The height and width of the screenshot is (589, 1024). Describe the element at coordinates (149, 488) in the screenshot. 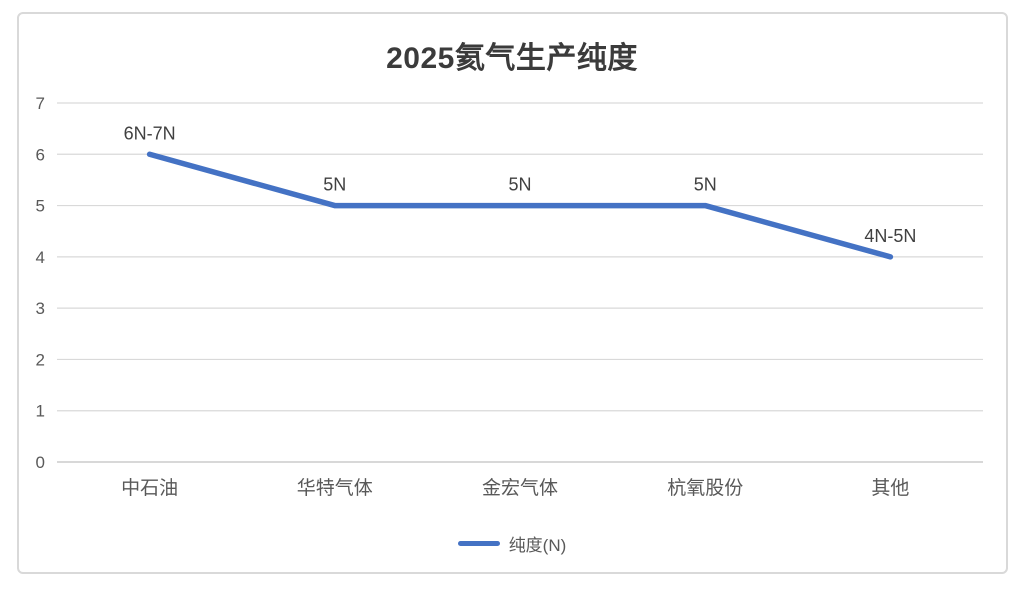

I see `x-category-label: 中石油` at that location.